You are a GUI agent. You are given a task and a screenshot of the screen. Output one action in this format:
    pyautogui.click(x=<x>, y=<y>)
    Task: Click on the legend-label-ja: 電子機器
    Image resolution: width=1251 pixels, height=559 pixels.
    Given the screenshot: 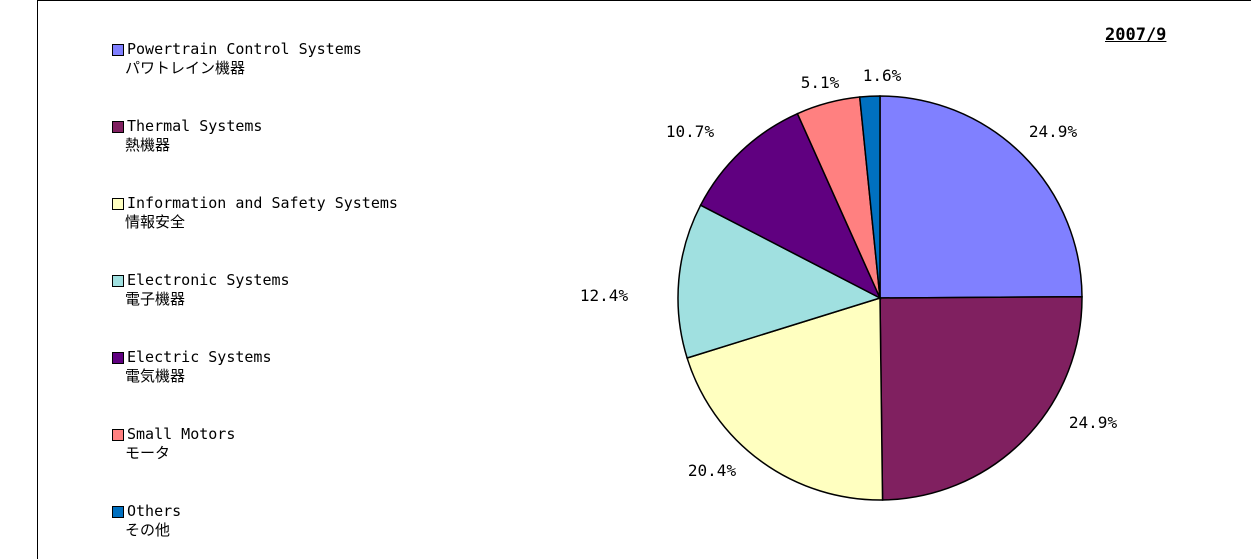 What is the action you would take?
    pyautogui.click(x=155, y=299)
    